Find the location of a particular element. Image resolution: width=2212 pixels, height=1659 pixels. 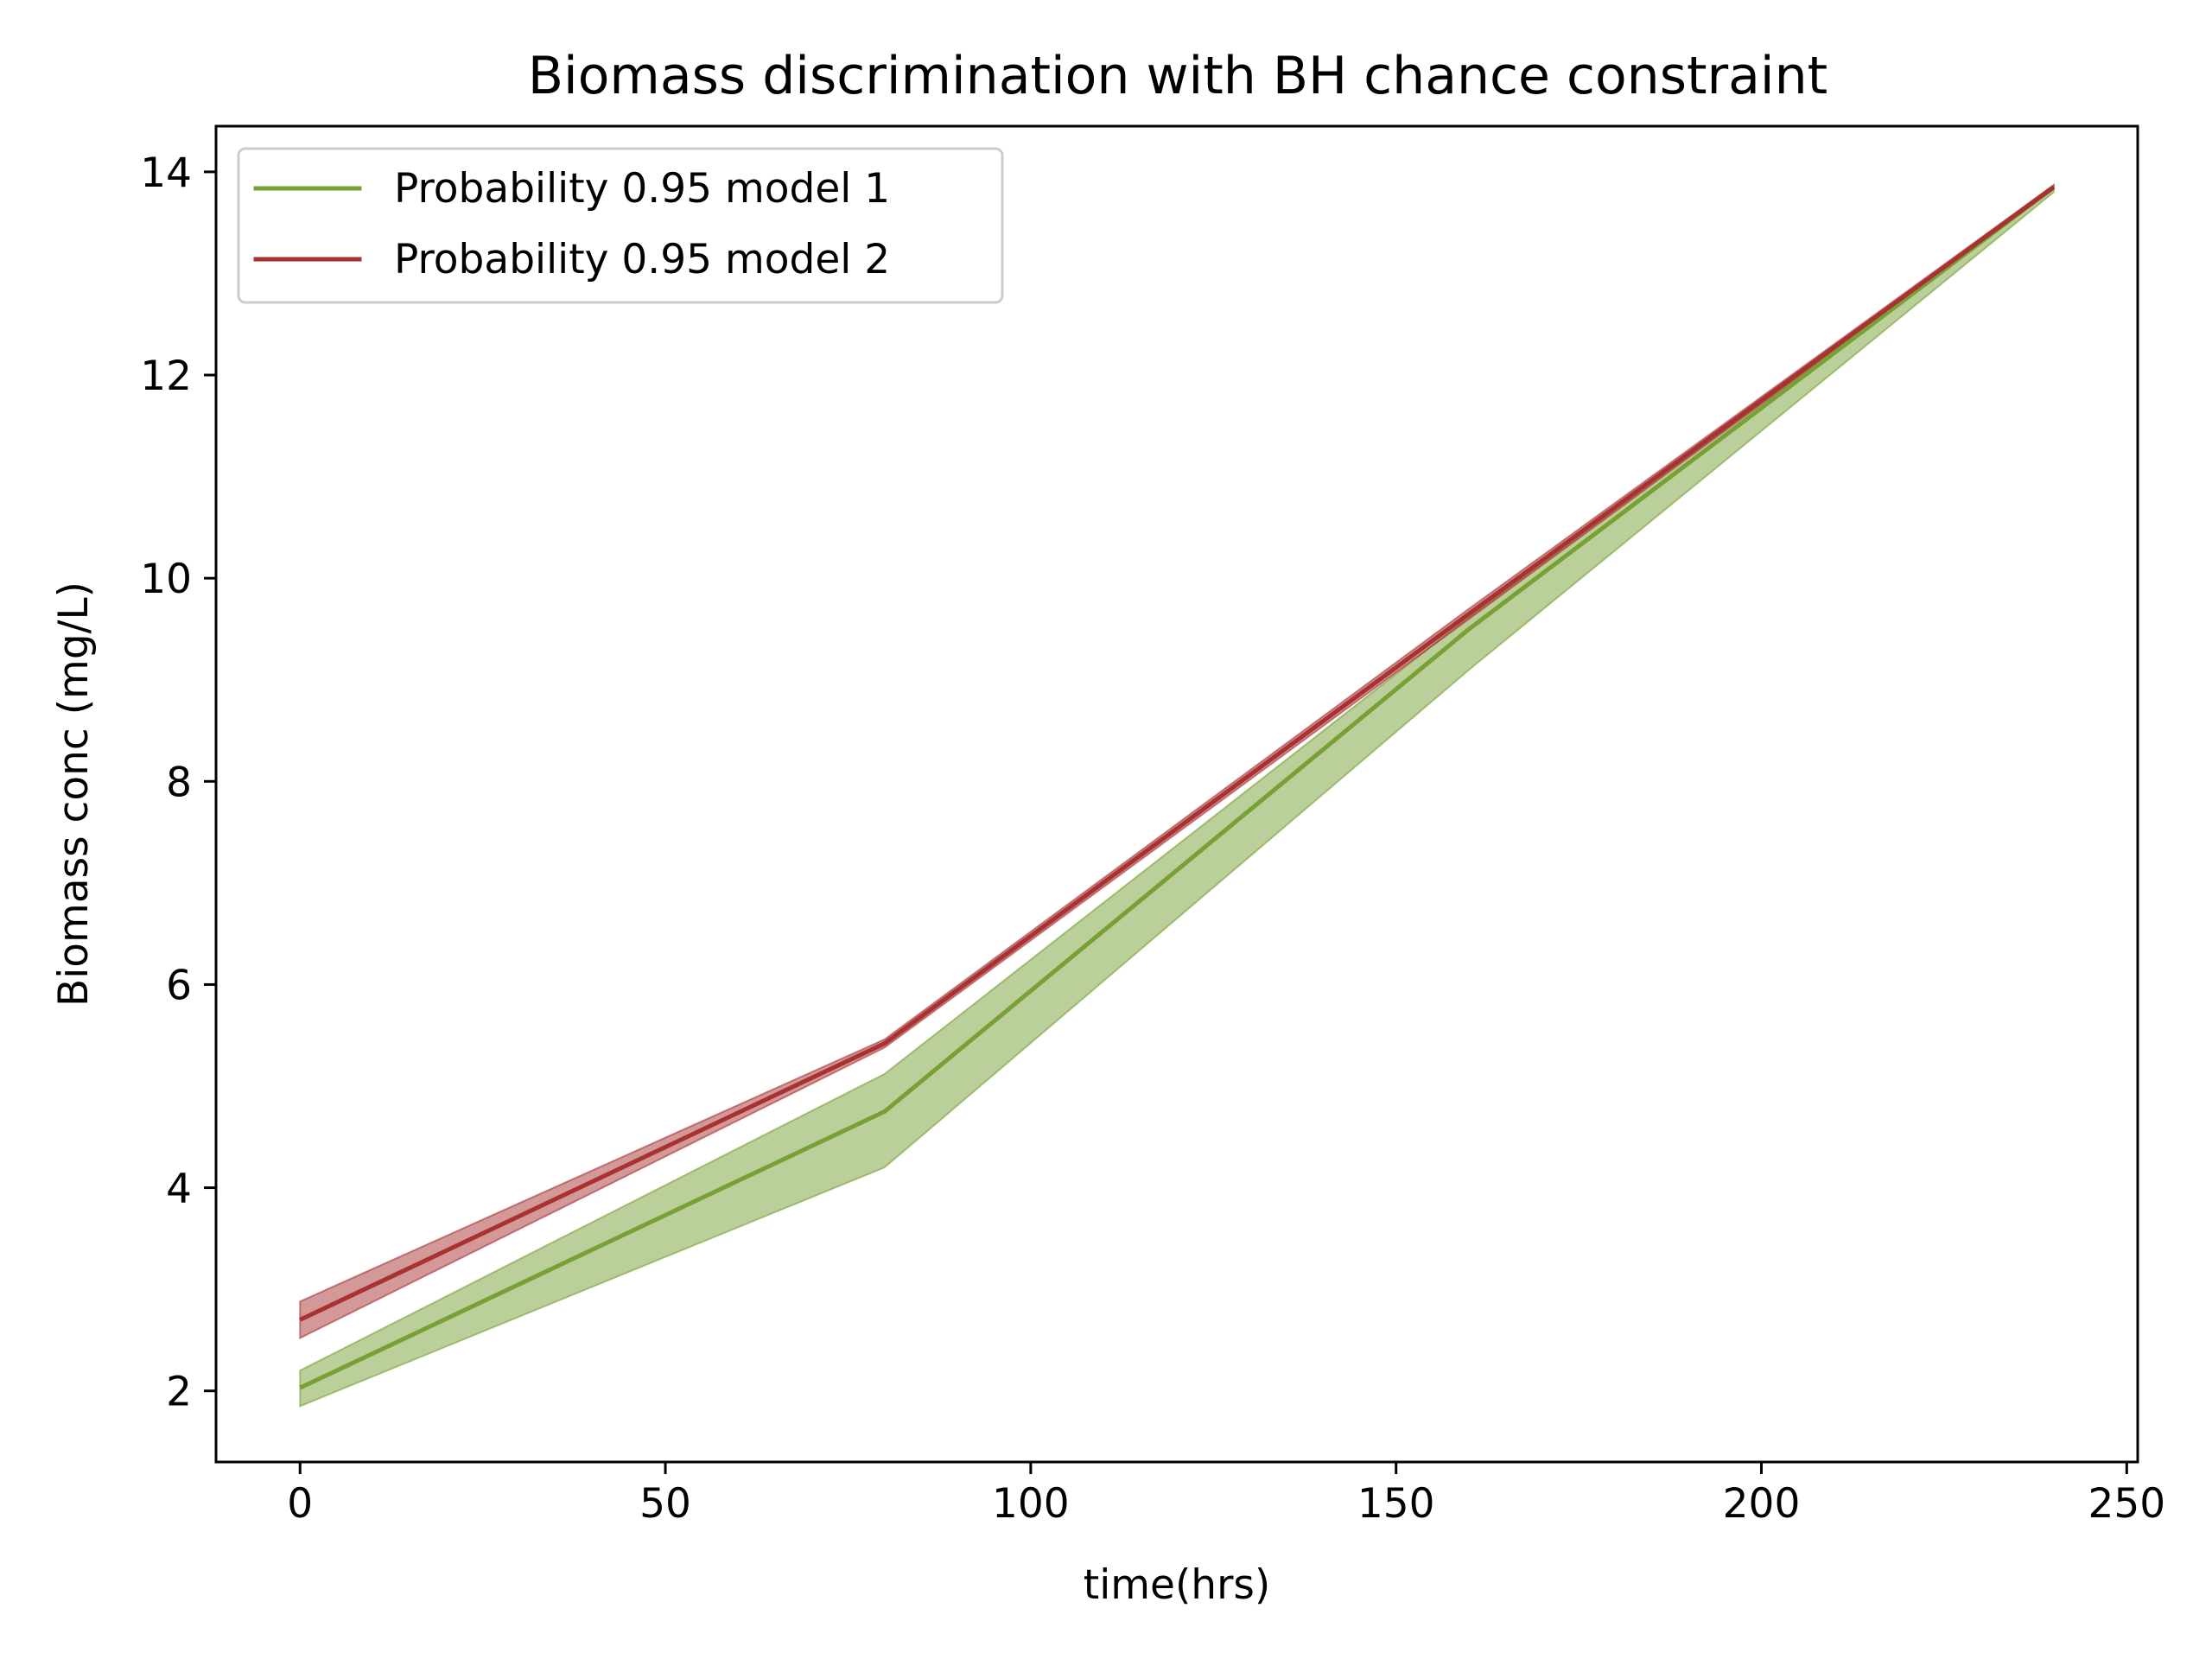

x-tick-label-150: 150 is located at coordinates (1396, 1504).